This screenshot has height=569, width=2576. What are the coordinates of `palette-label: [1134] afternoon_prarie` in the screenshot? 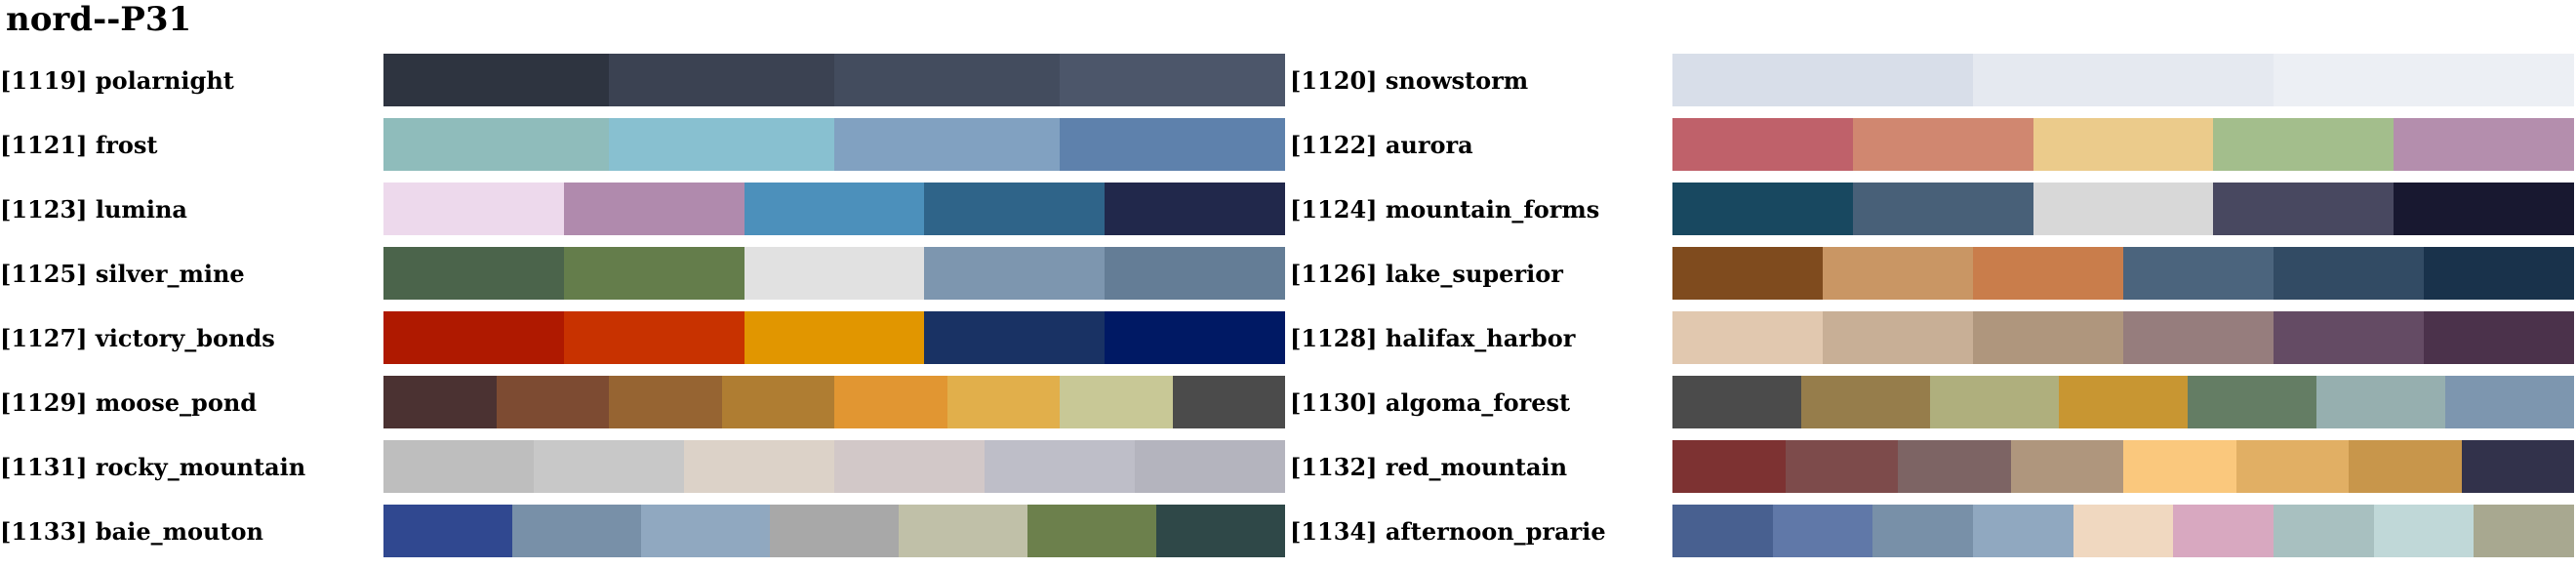 It's located at (1448, 531).